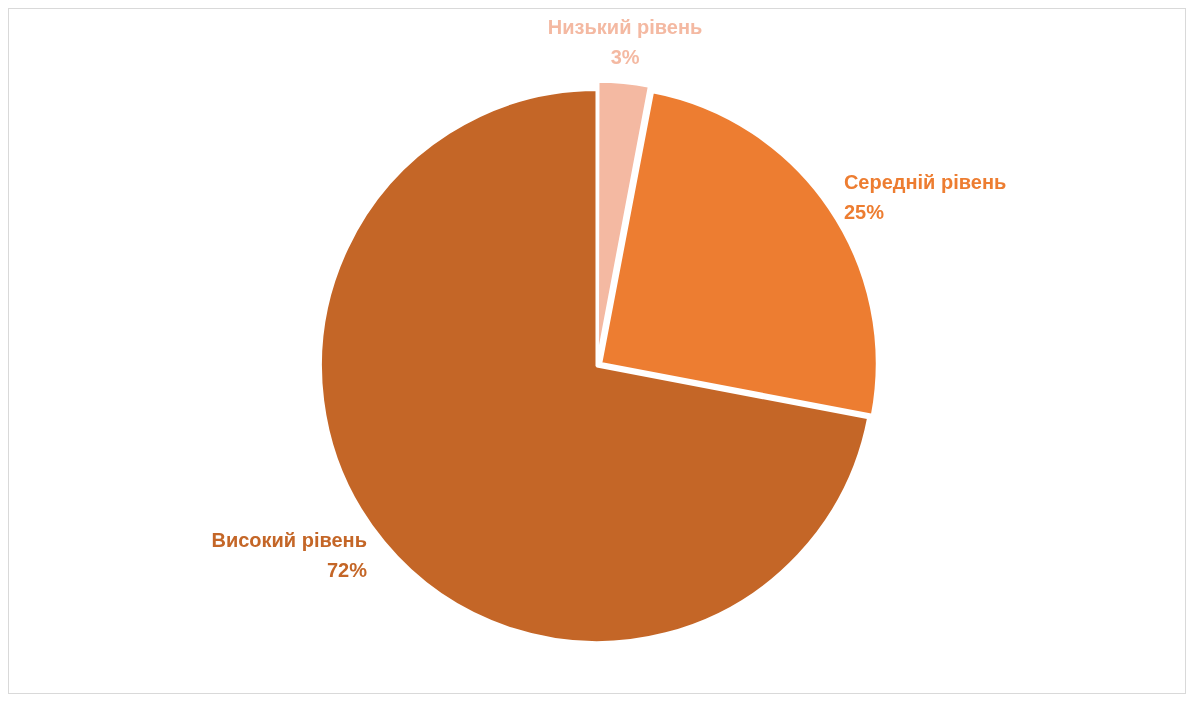  What do you see at coordinates (625, 57) in the screenshot?
I see `data-label: 3%` at bounding box center [625, 57].